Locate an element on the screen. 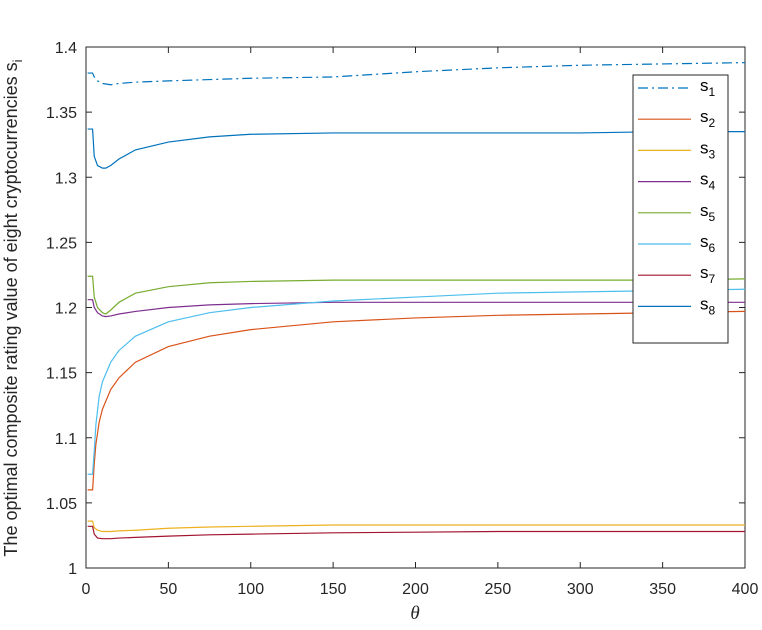 The width and height of the screenshot is (762, 630). y-axis-label-subscript: i is located at coordinates (17, 60).